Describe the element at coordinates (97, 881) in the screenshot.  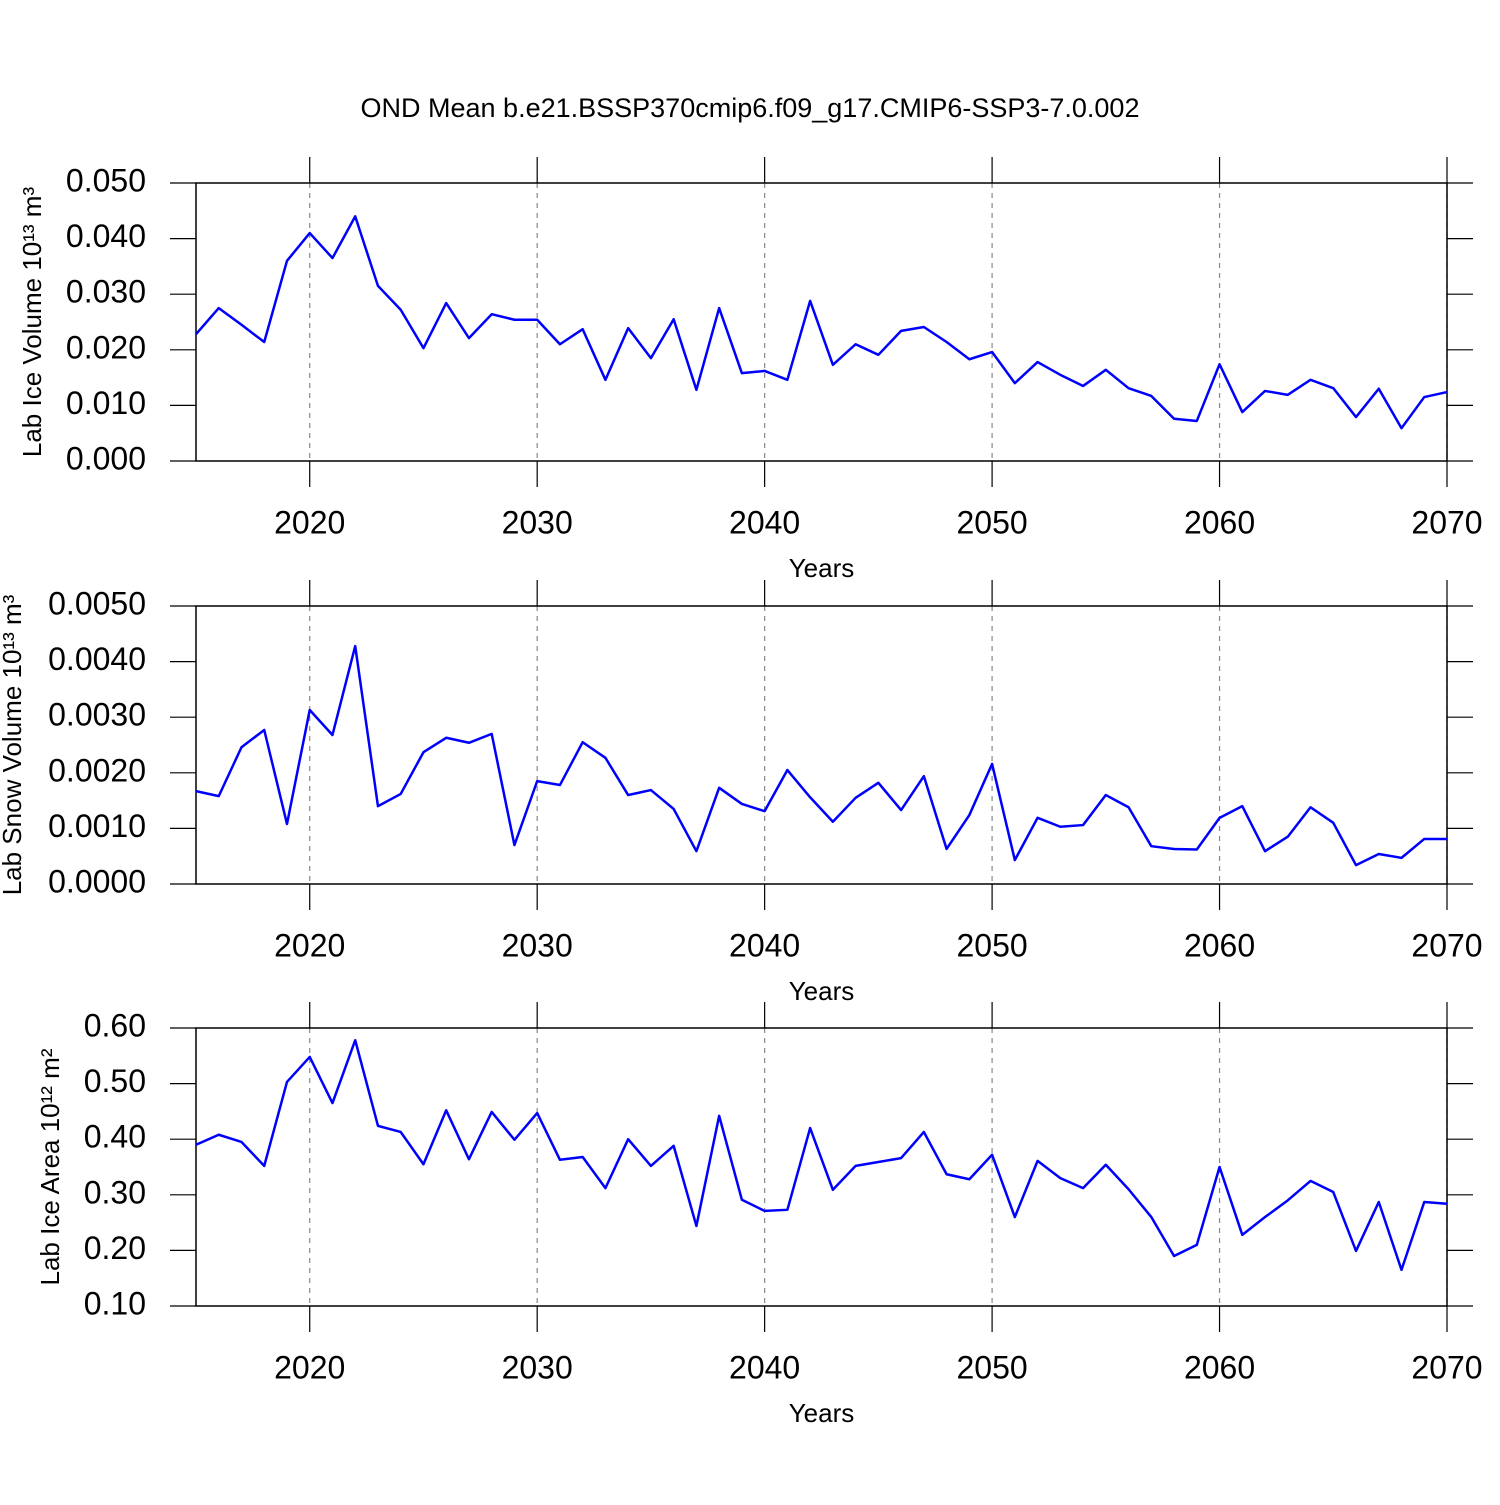
I see `y-tick-label: 0.0000` at that location.